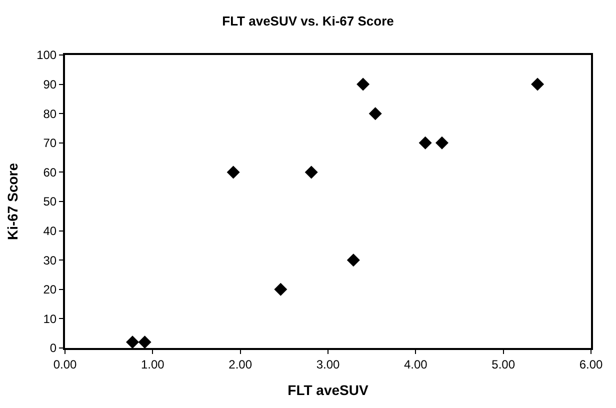 The image size is (616, 408). I want to click on y-tick-label: 20, so click(50, 289).